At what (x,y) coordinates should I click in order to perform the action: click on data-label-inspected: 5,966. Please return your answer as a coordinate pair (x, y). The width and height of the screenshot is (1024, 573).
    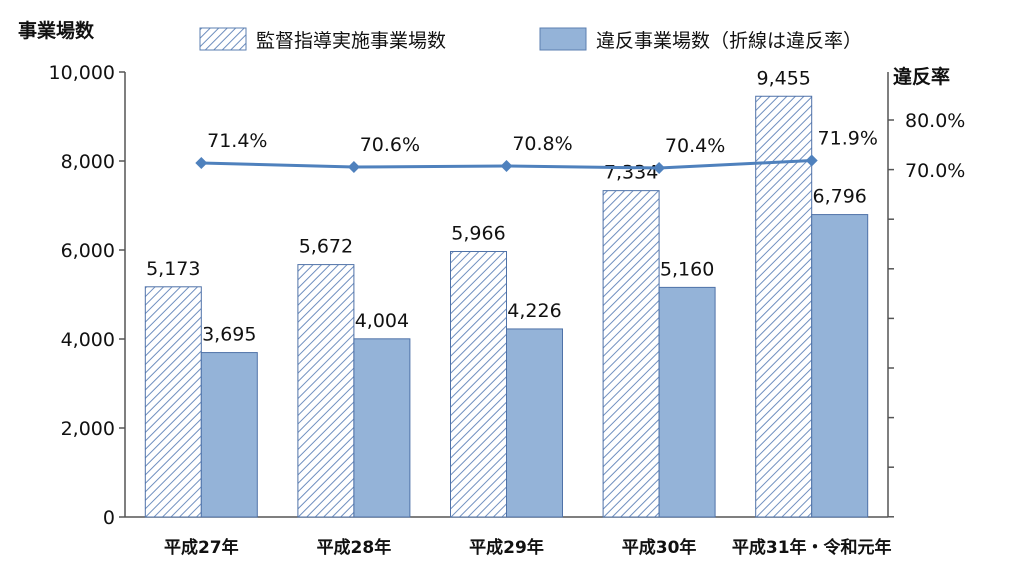
    Looking at the image, I should click on (478, 234).